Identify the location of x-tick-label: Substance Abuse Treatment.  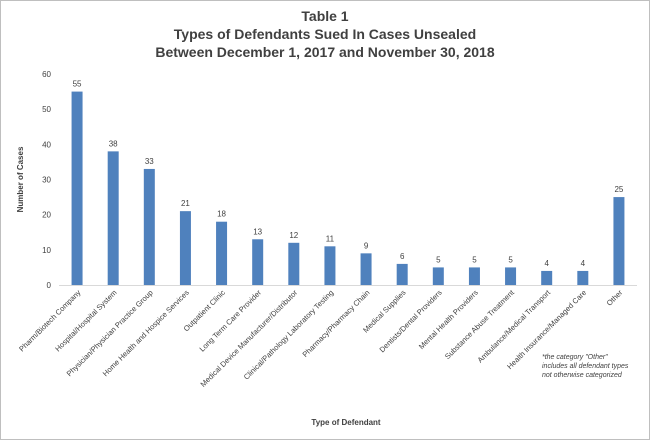
(480, 324).